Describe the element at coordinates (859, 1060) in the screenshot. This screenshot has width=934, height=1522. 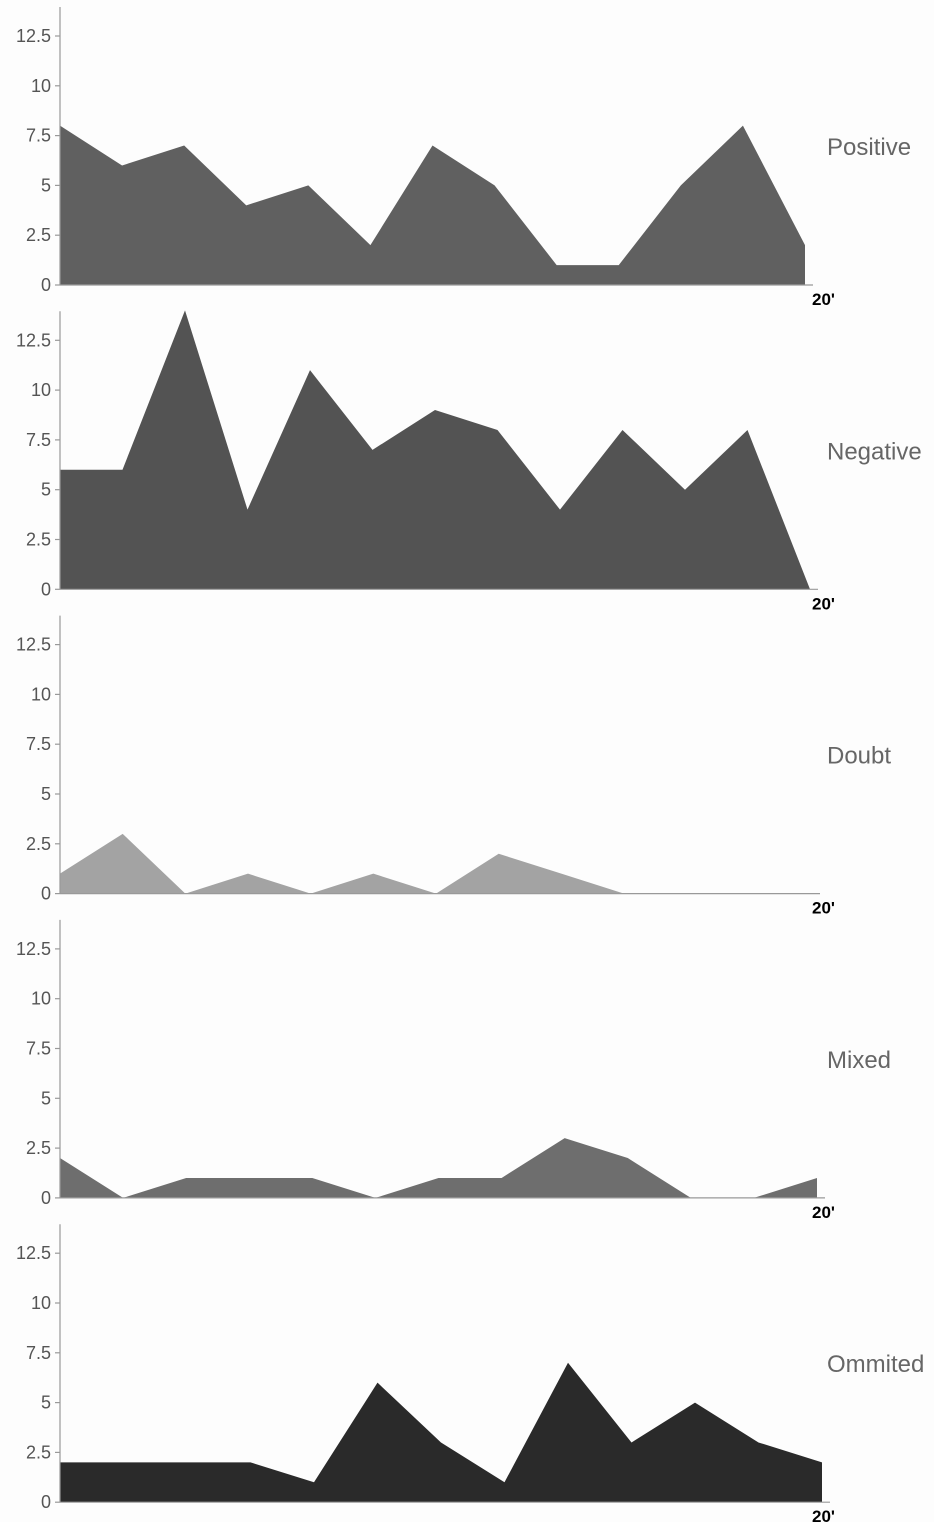
I see `panel-label: Mixed` at that location.